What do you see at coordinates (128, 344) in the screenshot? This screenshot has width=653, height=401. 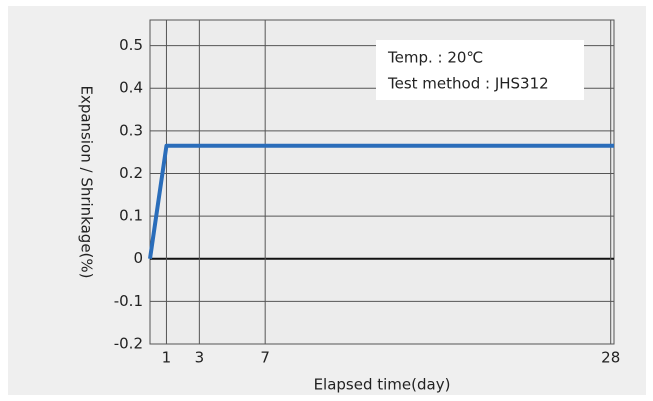 I see `y-tick-label: -0.2` at bounding box center [128, 344].